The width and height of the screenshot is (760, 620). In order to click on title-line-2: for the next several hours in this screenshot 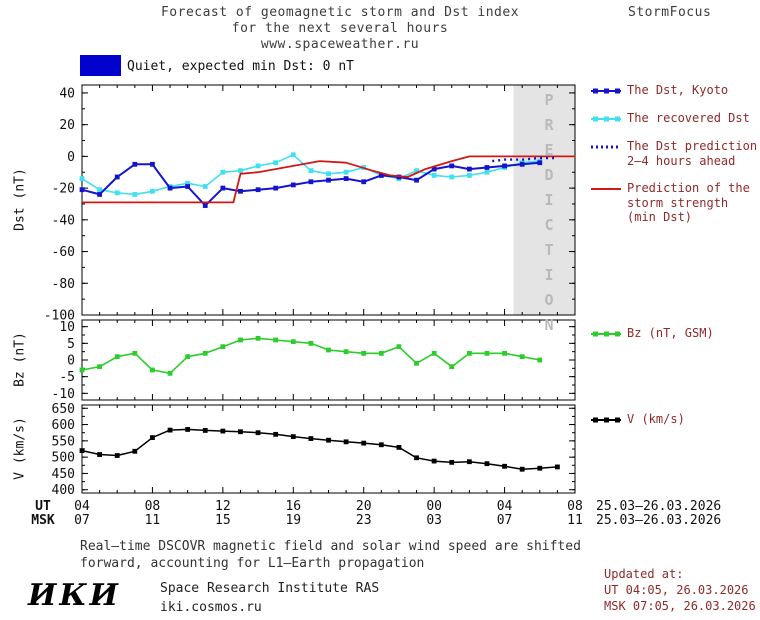, I will do `click(340, 28)`.